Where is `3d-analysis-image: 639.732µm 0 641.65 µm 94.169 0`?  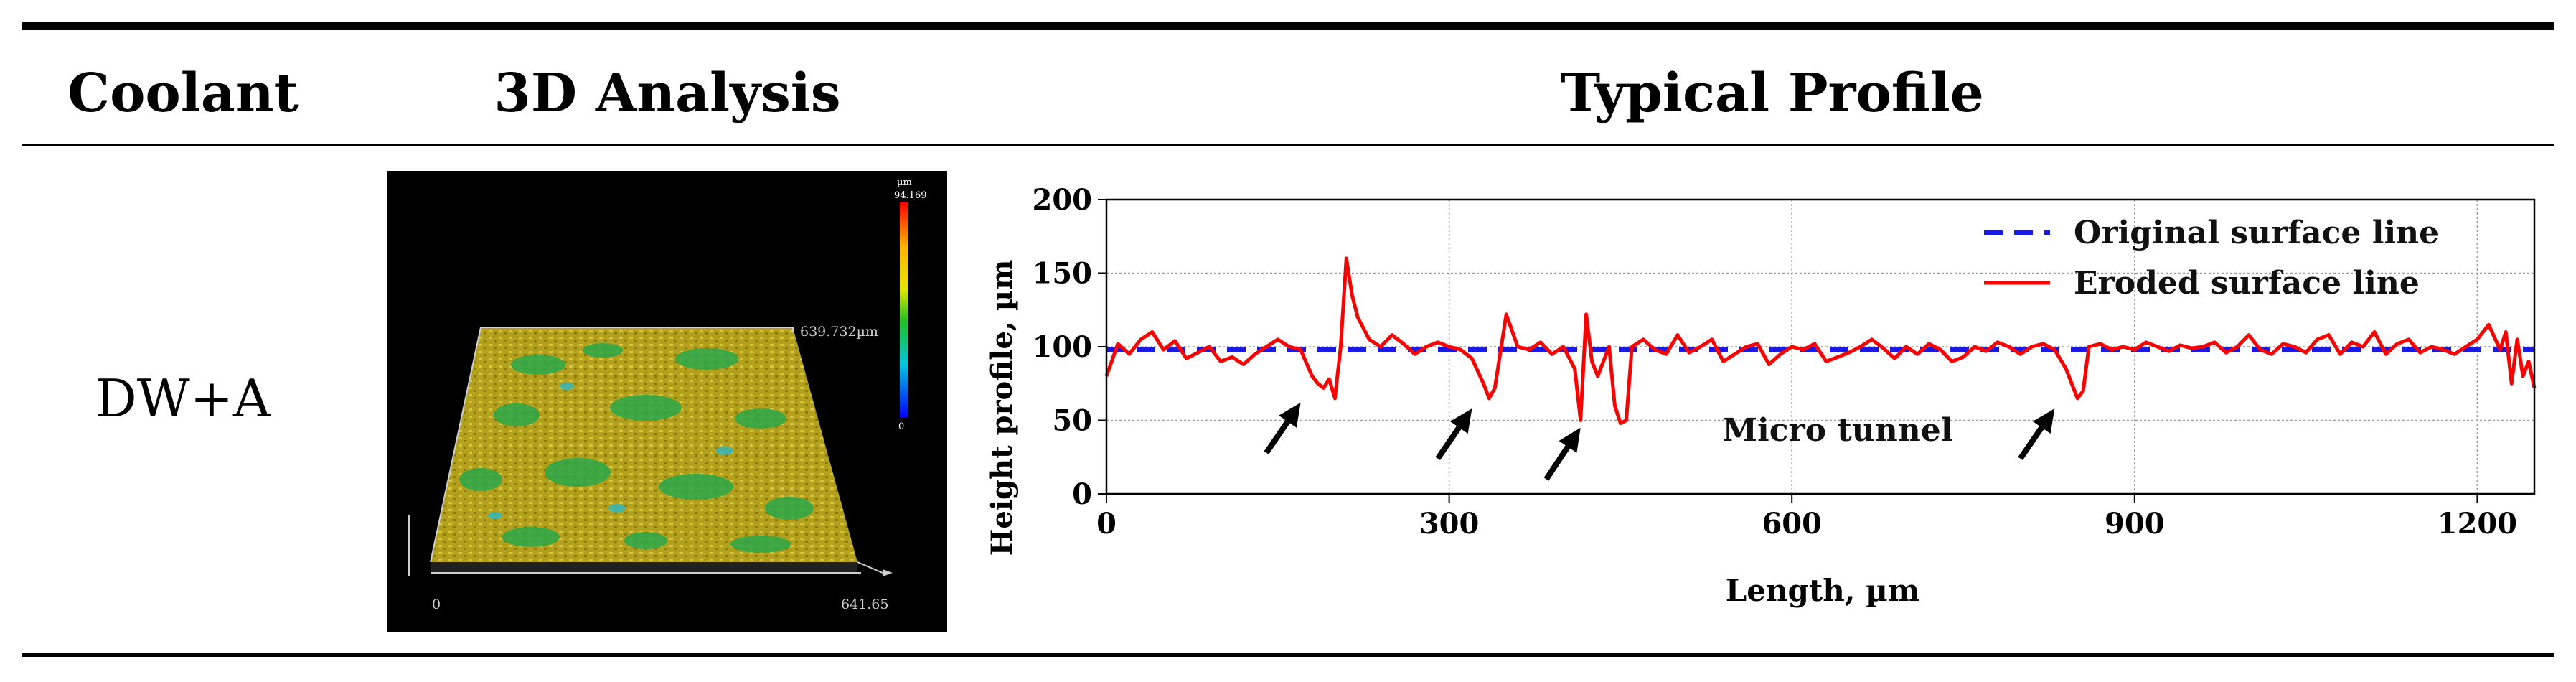
3d-analysis-image: 639.732µm 0 641.65 µm 94.169 0 is located at coordinates (667, 402).